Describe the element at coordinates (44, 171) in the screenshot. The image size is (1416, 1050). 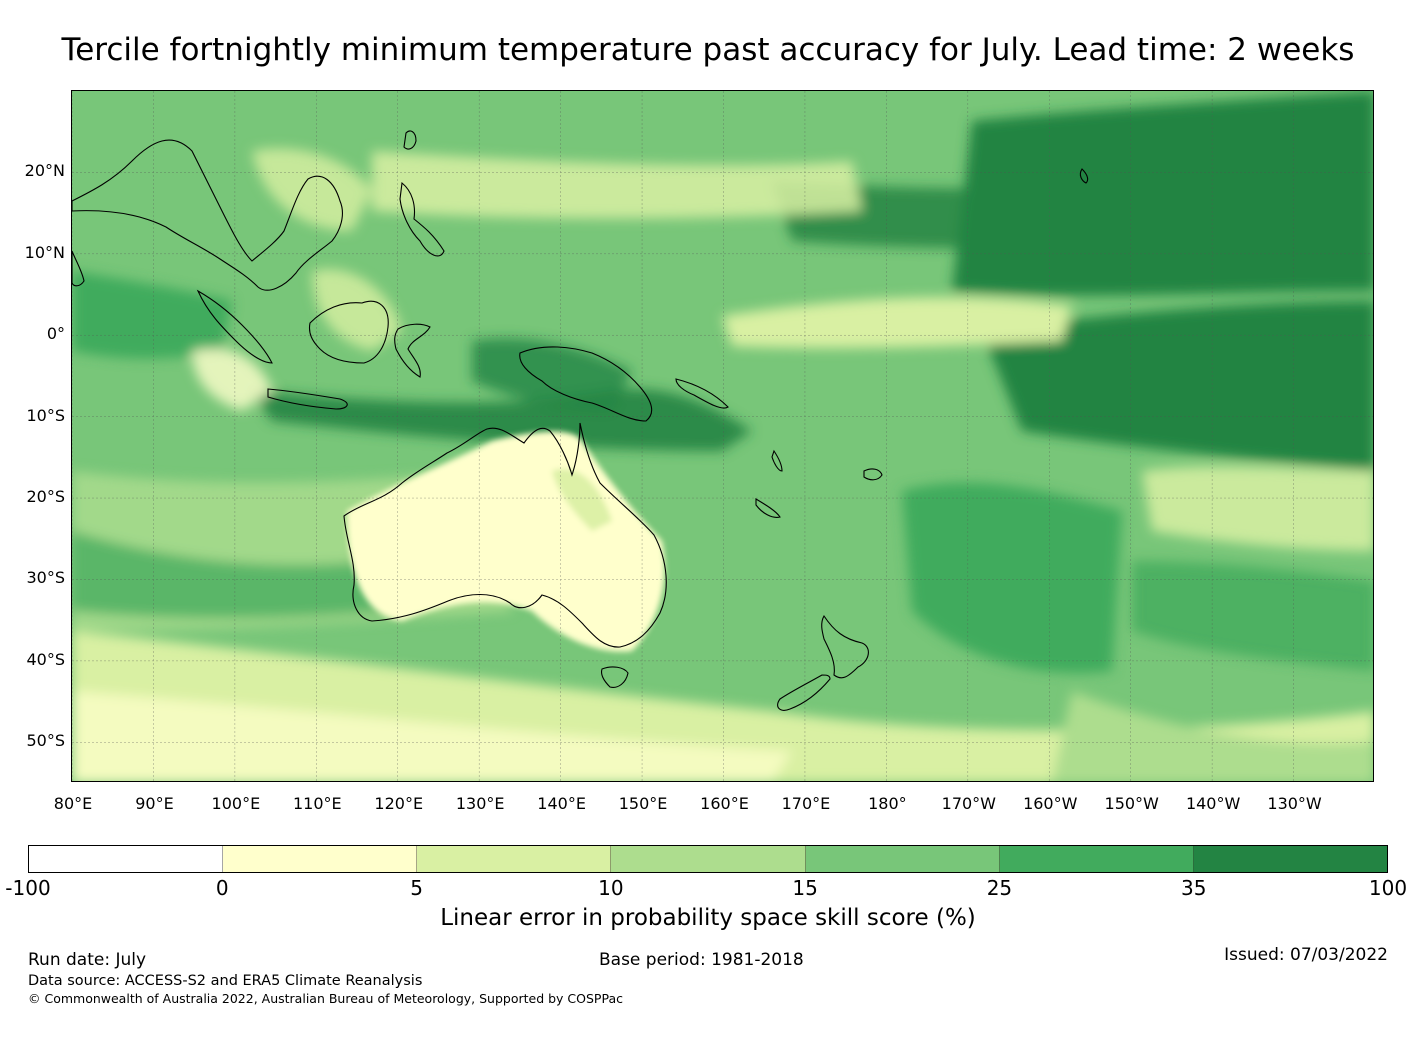
I see `latitude-label: 20°N` at that location.